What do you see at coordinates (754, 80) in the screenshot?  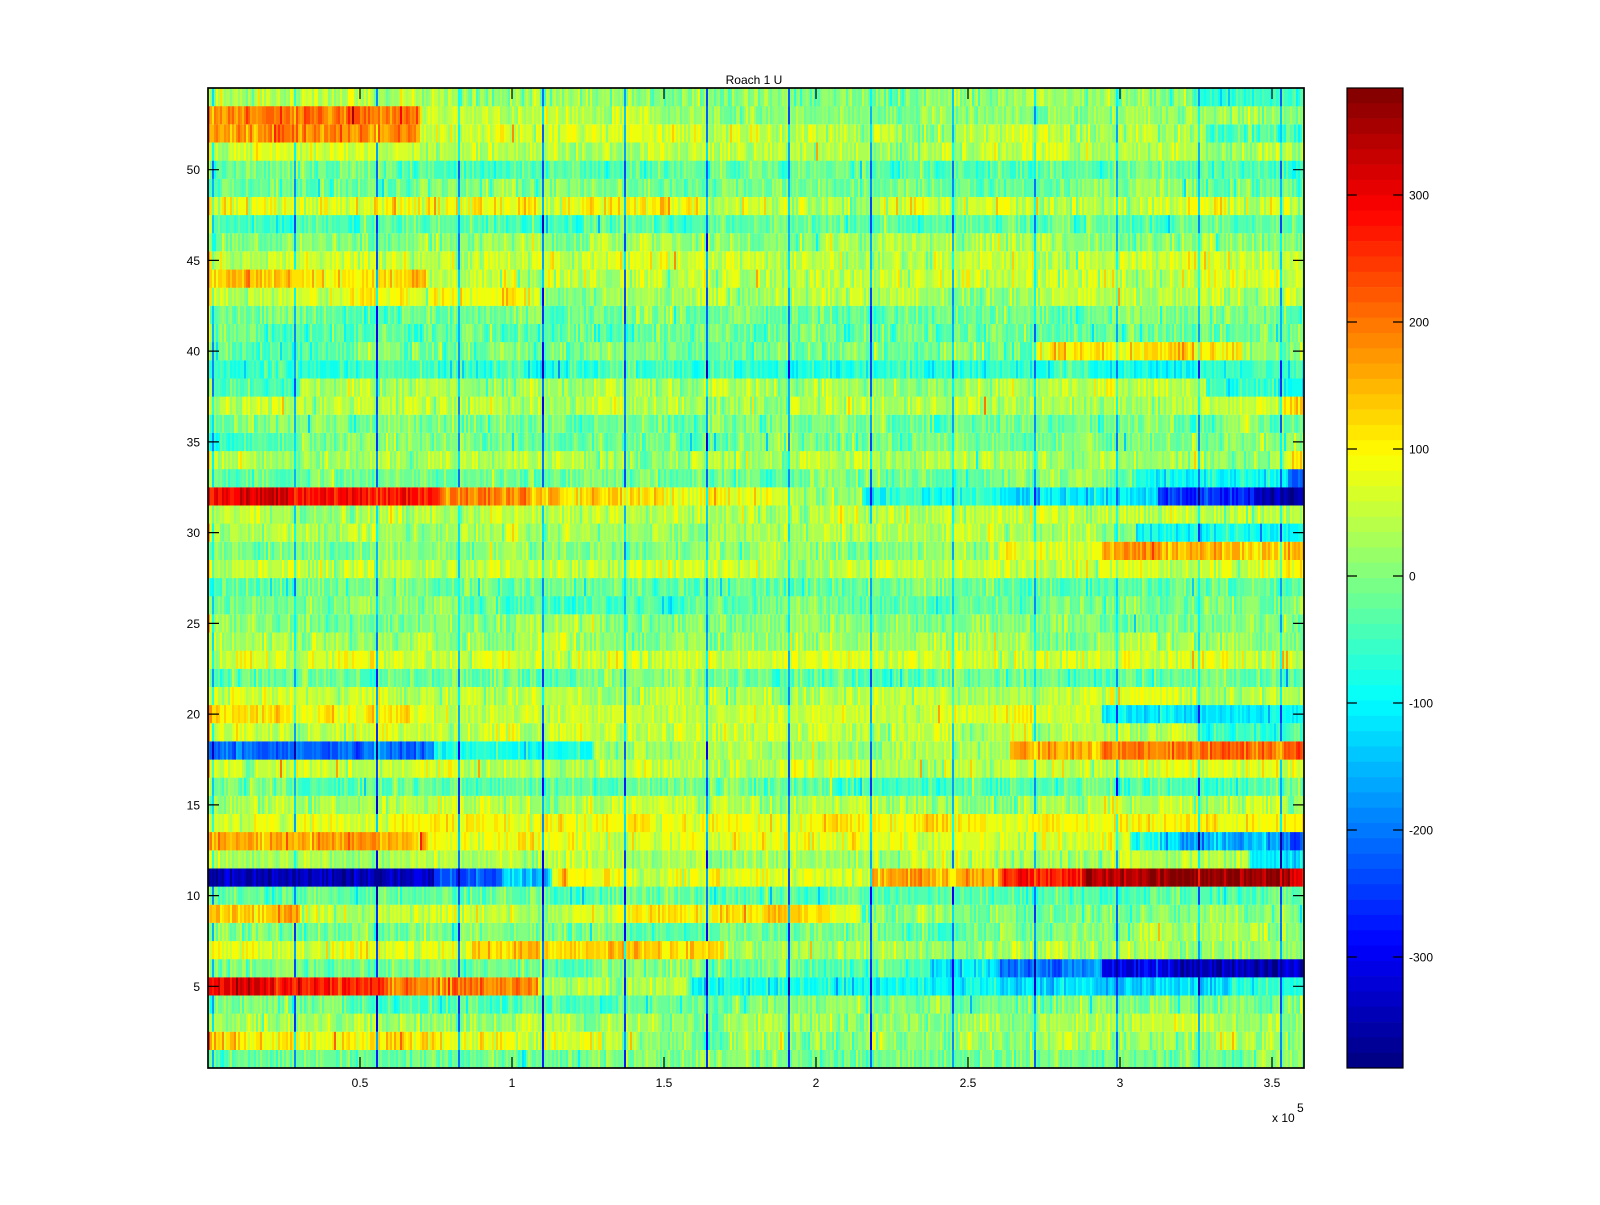 I see `svg-text: Roach 1 U` at bounding box center [754, 80].